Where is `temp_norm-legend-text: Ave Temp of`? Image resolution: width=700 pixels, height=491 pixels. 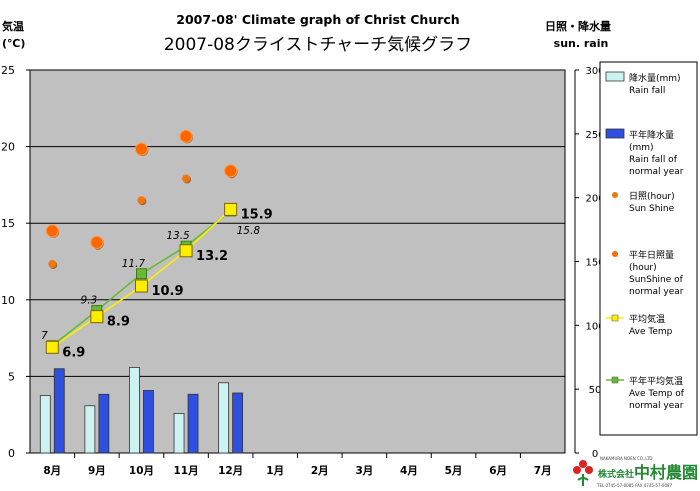
temp_norm-legend-text: Ave Temp of is located at coordinates (657, 394).